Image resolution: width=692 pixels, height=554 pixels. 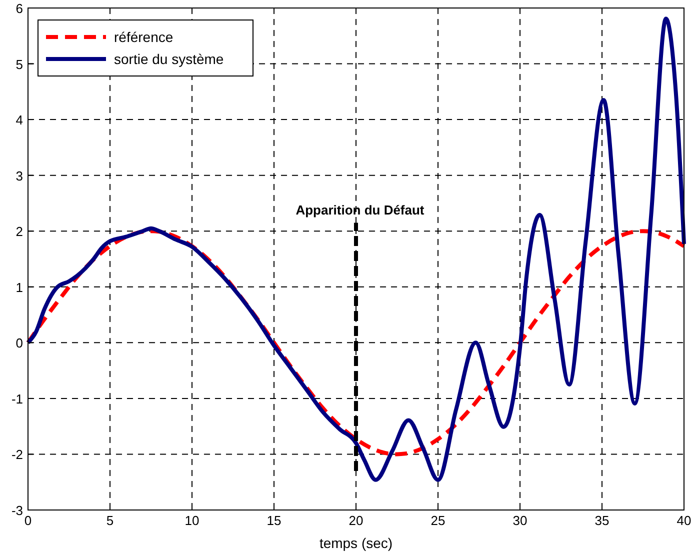 What do you see at coordinates (684, 520) in the screenshot?
I see `x-tick-label: 40` at bounding box center [684, 520].